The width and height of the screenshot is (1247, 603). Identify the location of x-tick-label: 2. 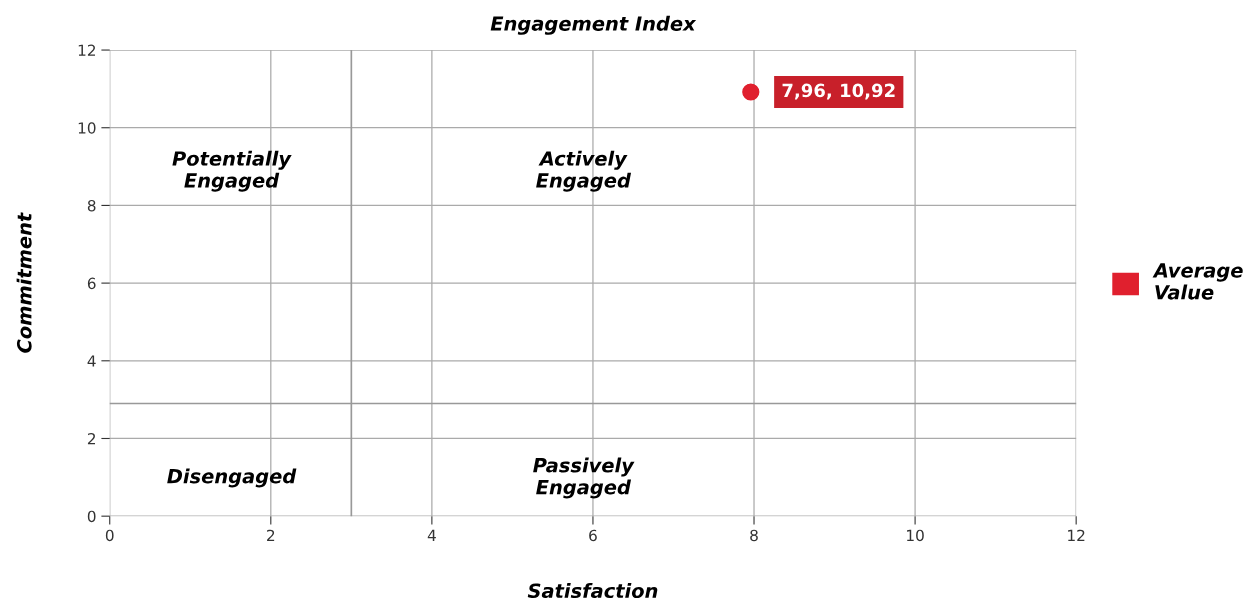
(271, 535).